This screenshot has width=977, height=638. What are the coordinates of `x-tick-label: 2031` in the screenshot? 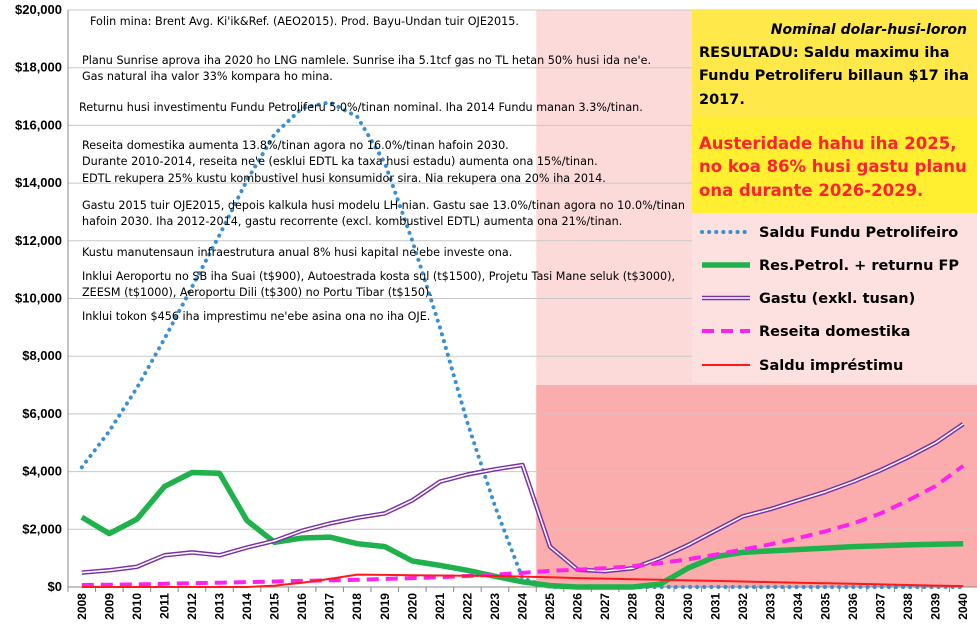 It's located at (715, 606).